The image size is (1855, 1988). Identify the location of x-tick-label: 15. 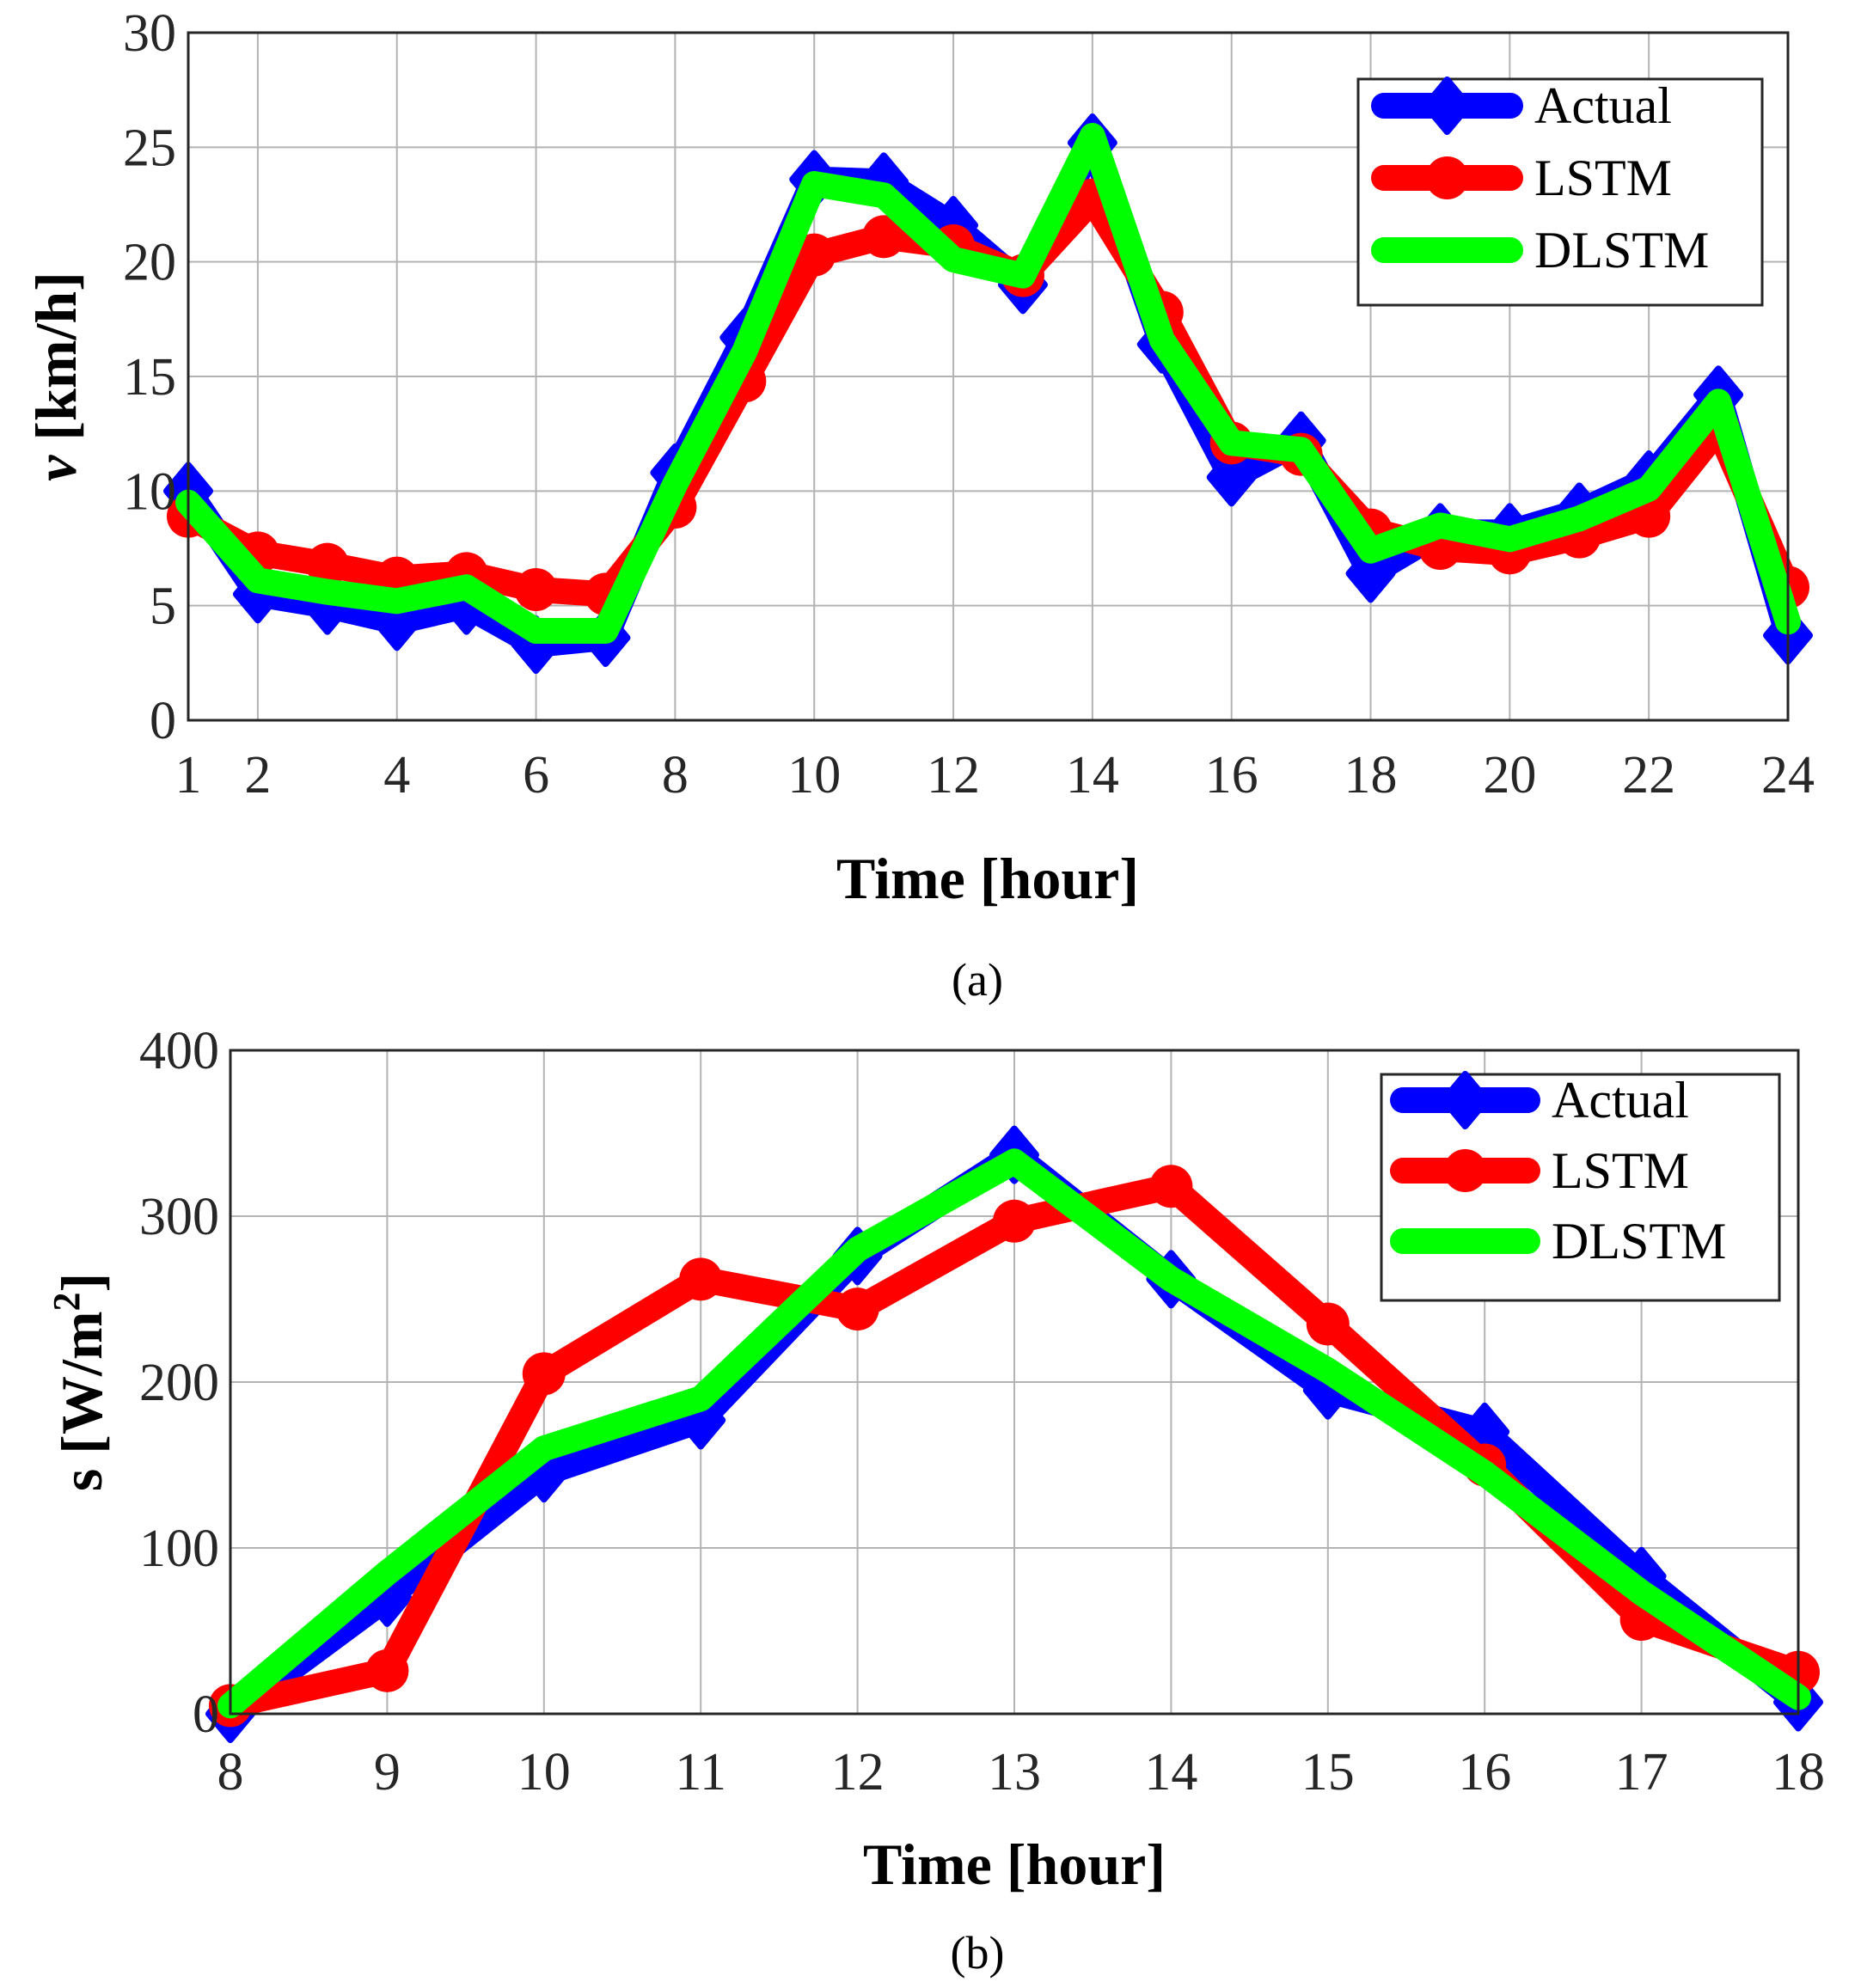
(1328, 1772).